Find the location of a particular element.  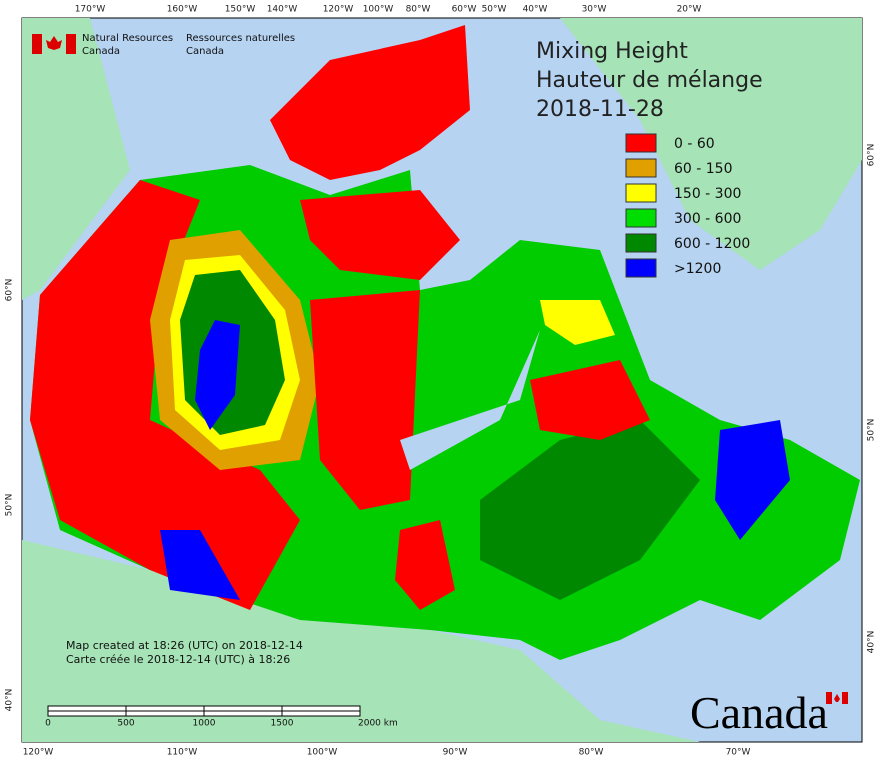

zone-0-central is located at coordinates (365, 400).